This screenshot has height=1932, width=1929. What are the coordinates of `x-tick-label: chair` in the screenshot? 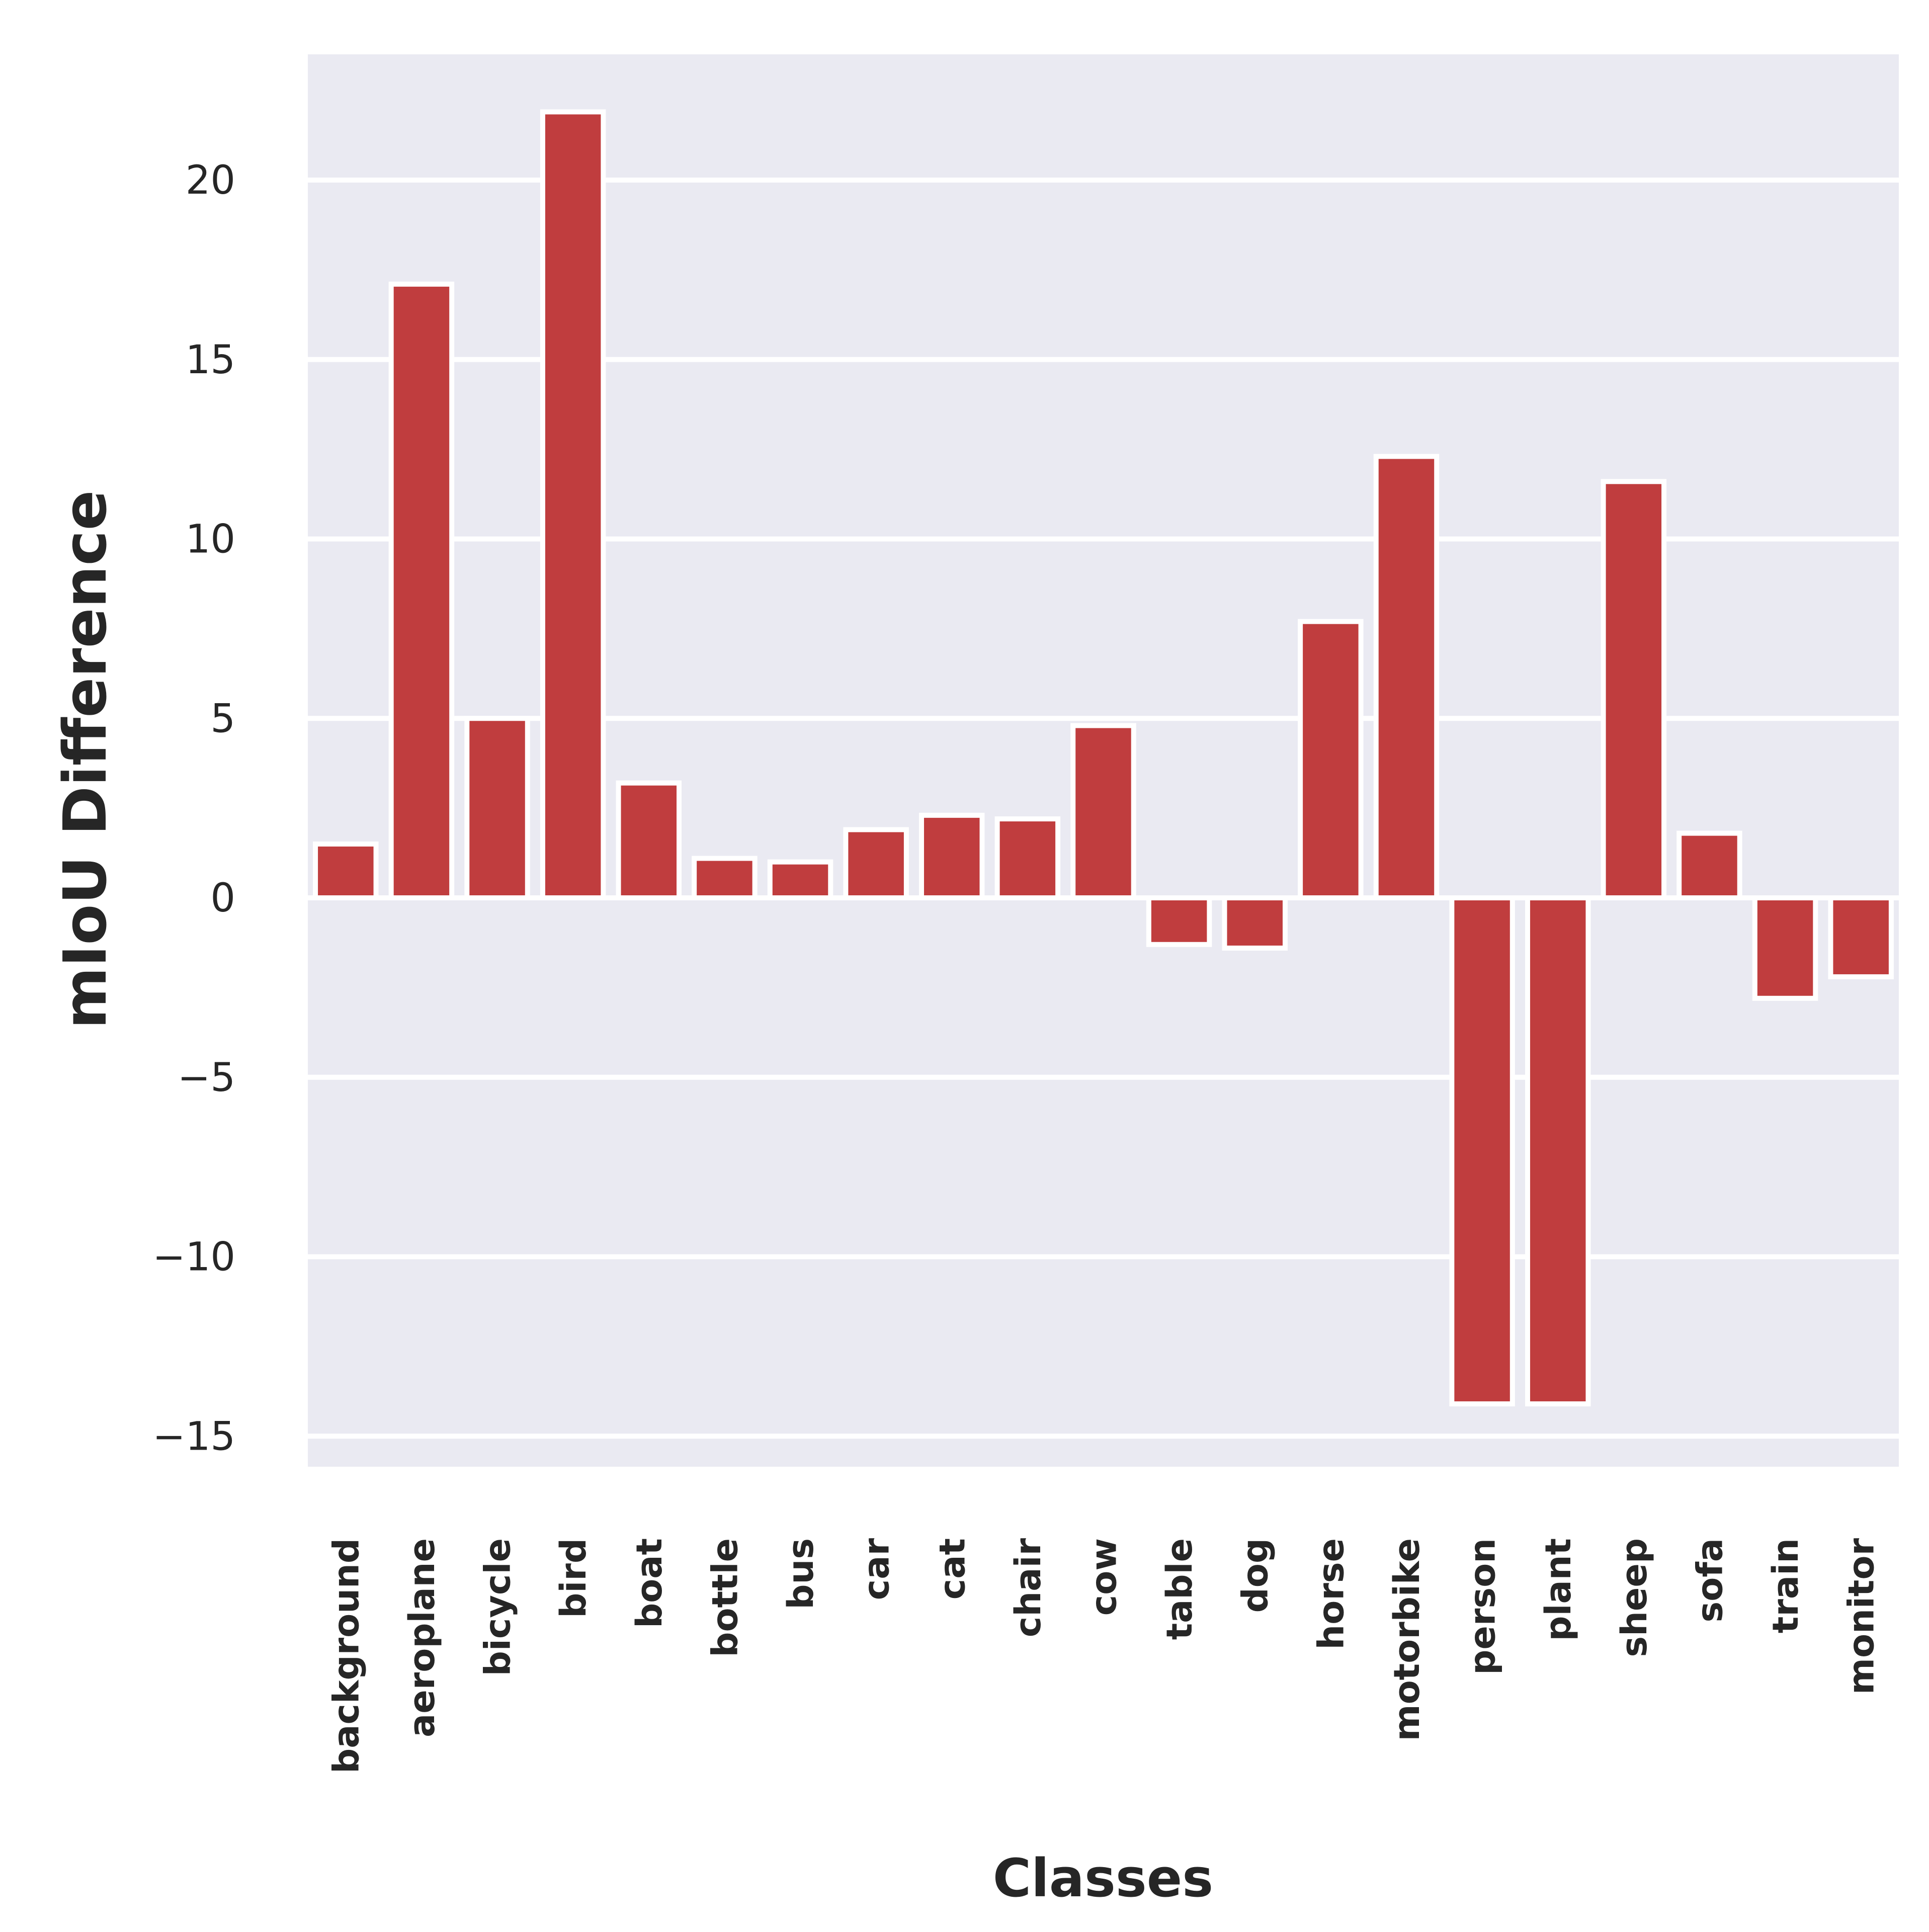 It's located at (1029, 1588).